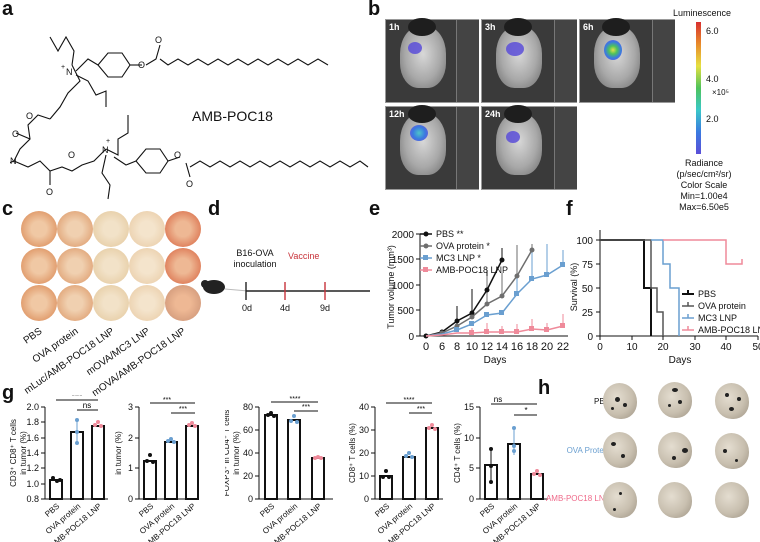  Describe the element at coordinates (502, 347) in the screenshot. I see `svg-text: 14` at that location.